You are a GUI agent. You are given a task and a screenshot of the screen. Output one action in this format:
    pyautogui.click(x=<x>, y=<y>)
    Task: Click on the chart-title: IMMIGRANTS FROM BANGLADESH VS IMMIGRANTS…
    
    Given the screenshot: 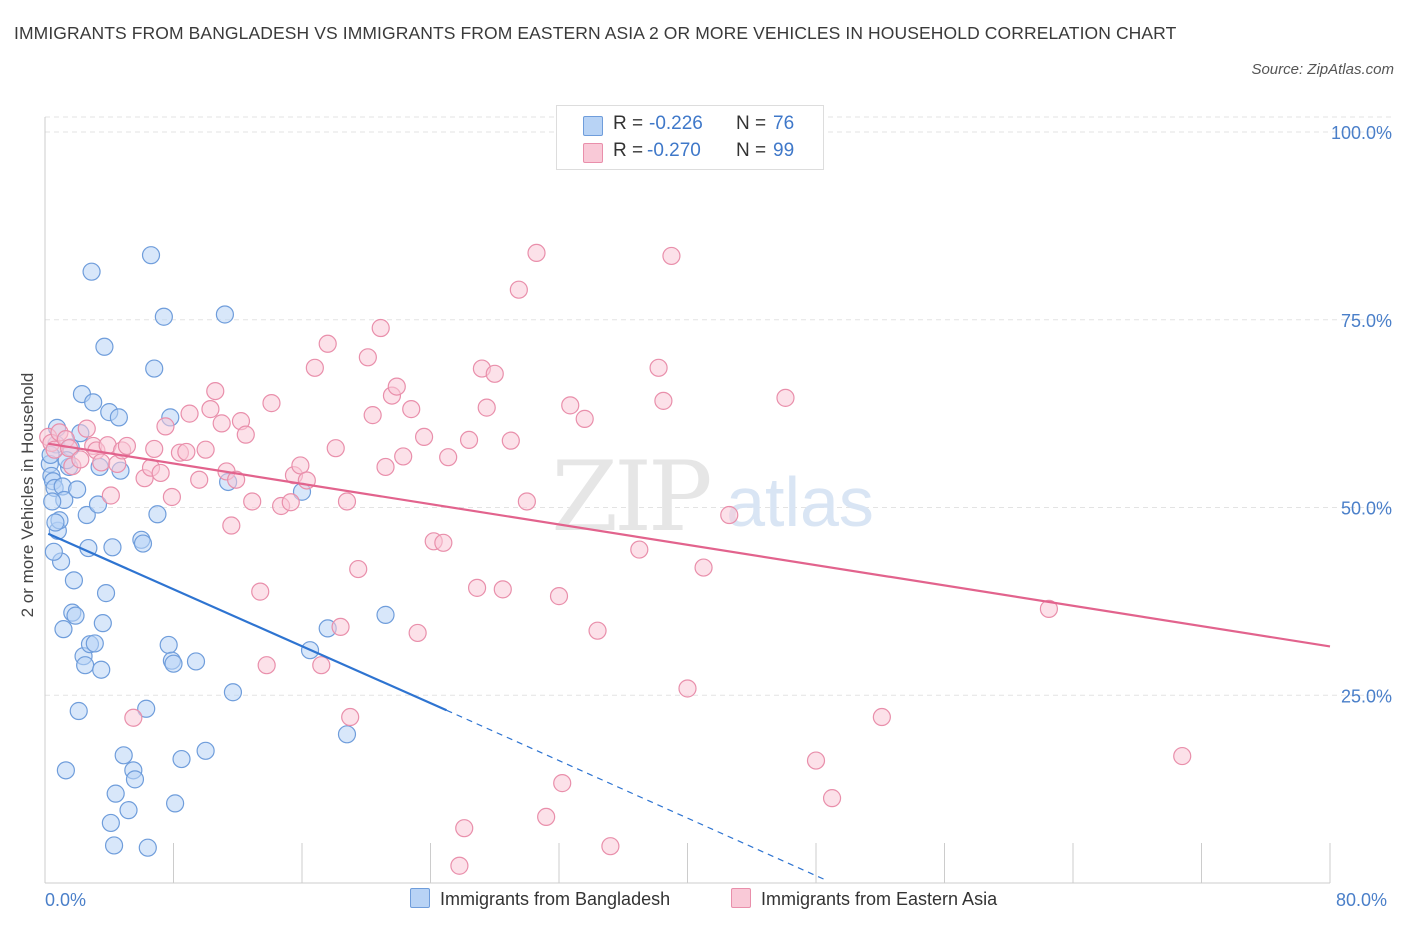 What is the action you would take?
    pyautogui.click(x=595, y=33)
    